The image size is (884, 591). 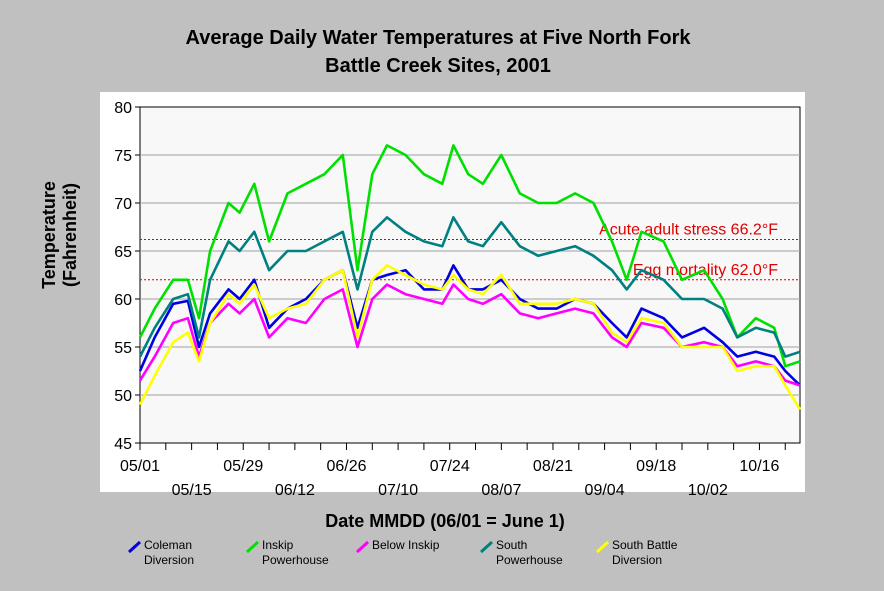 What do you see at coordinates (123, 300) in the screenshot?
I see `y-tick-label: 60` at bounding box center [123, 300].